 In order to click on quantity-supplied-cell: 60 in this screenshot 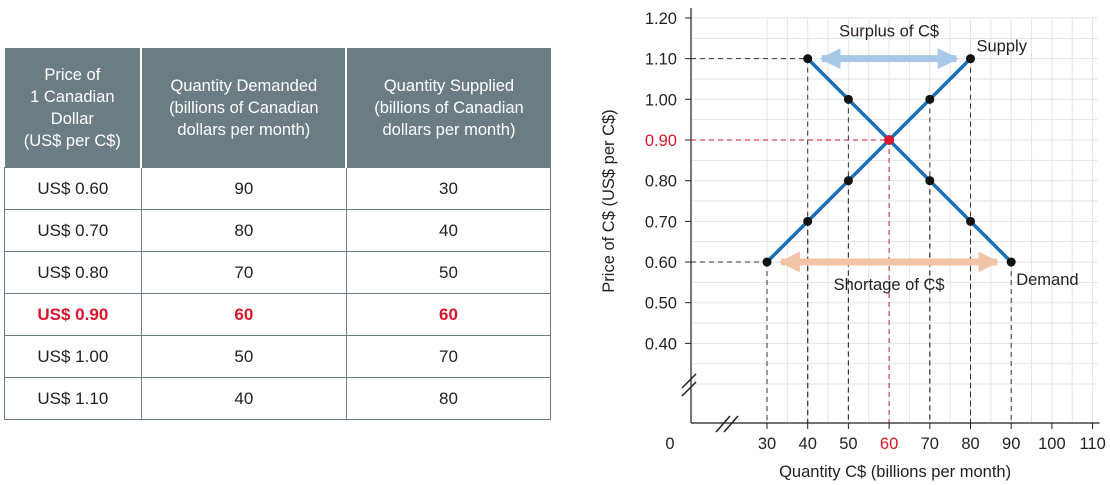, I will do `click(448, 314)`.